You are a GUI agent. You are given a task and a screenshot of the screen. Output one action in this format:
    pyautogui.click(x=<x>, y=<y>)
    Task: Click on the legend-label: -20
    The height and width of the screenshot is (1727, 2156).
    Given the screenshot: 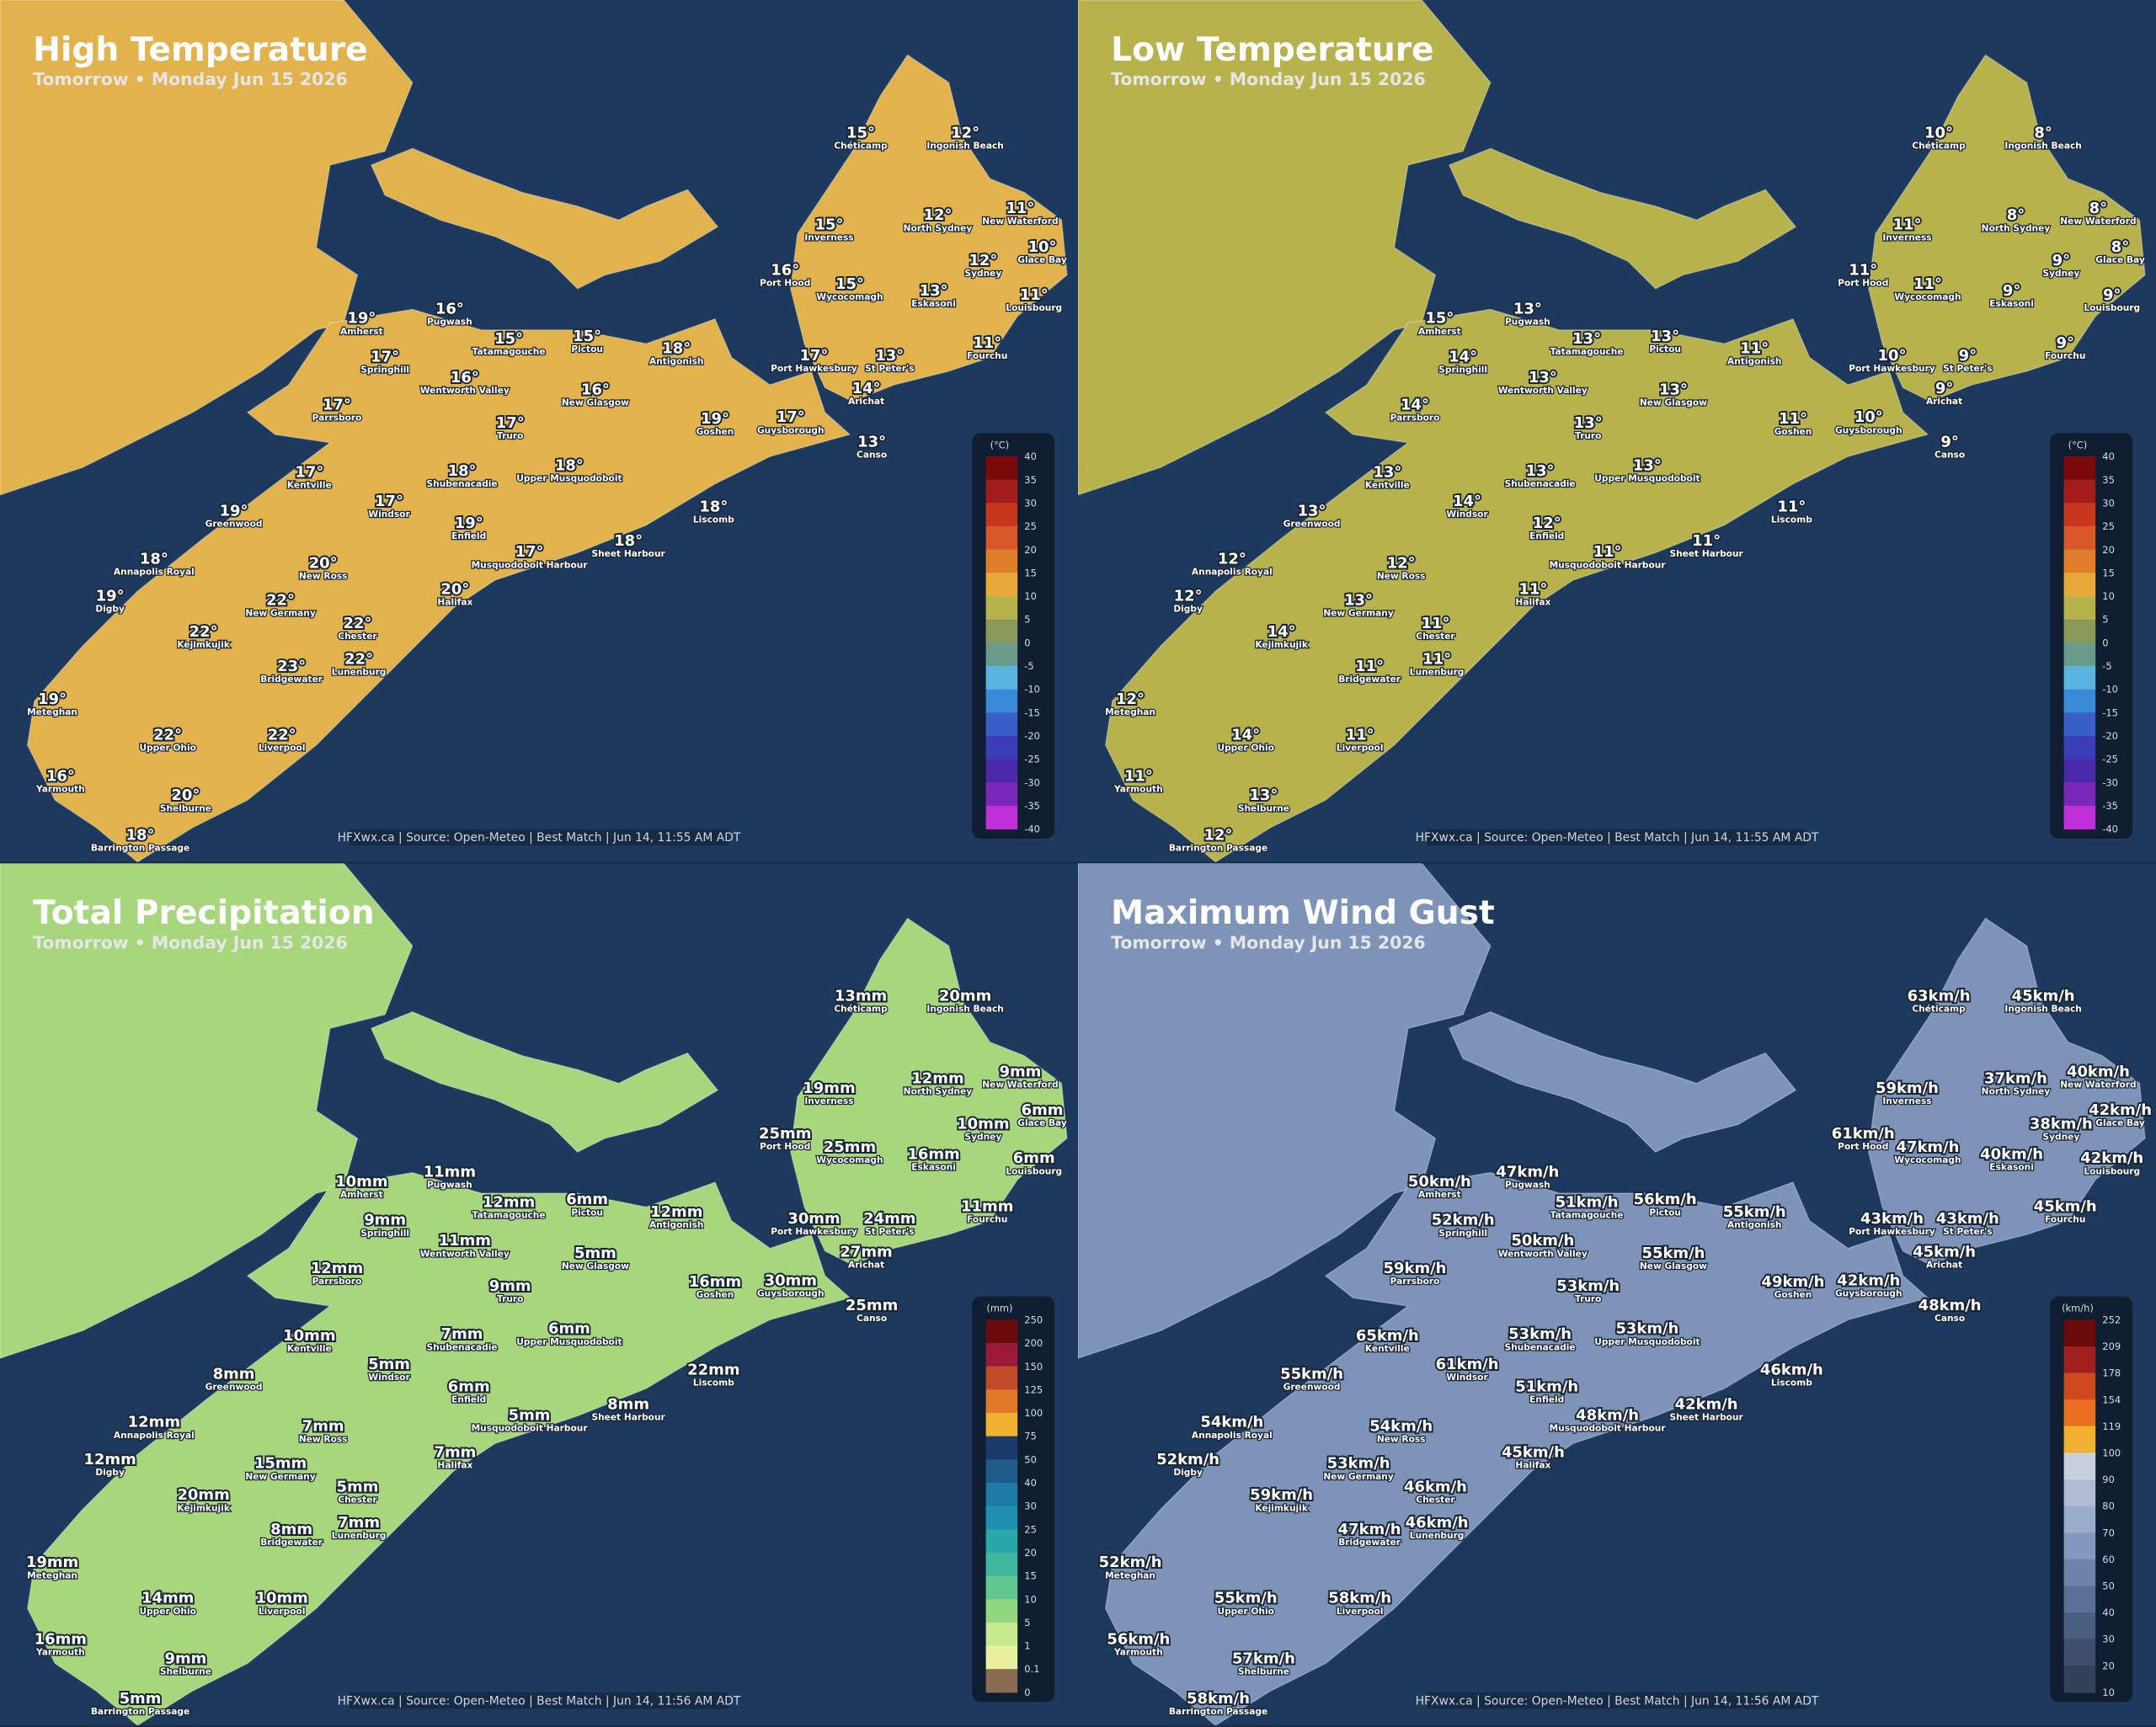 What is the action you would take?
    pyautogui.click(x=2110, y=736)
    